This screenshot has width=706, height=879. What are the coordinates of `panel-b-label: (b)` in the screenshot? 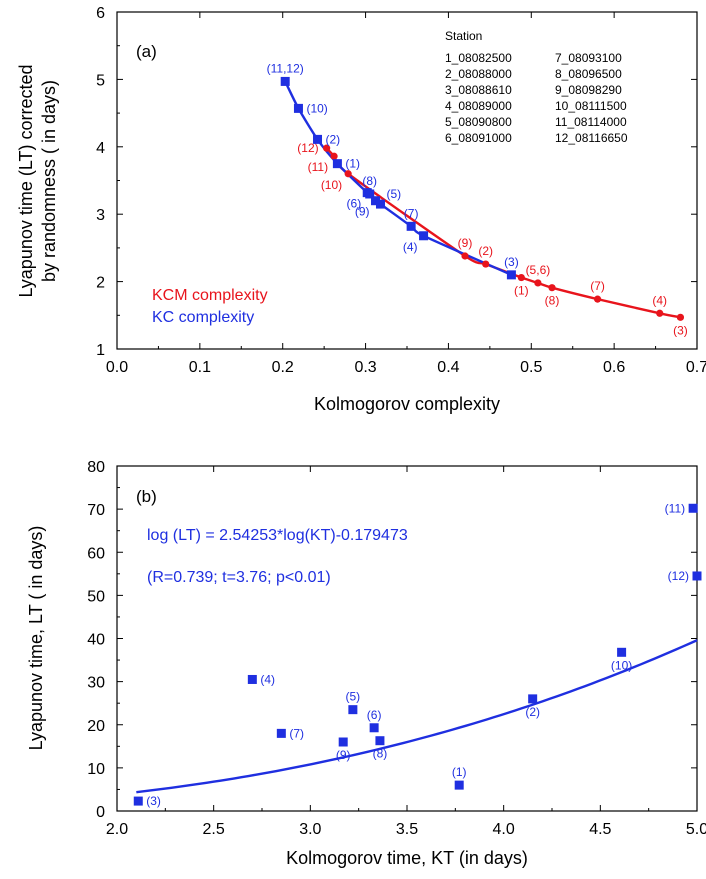 It's located at (146, 496).